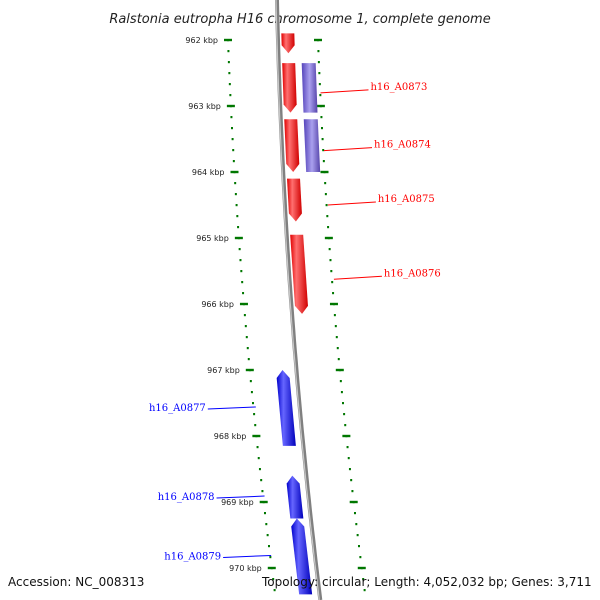  What do you see at coordinates (223, 370) in the screenshot?
I see `tick-label: 967 kbp` at bounding box center [223, 370].